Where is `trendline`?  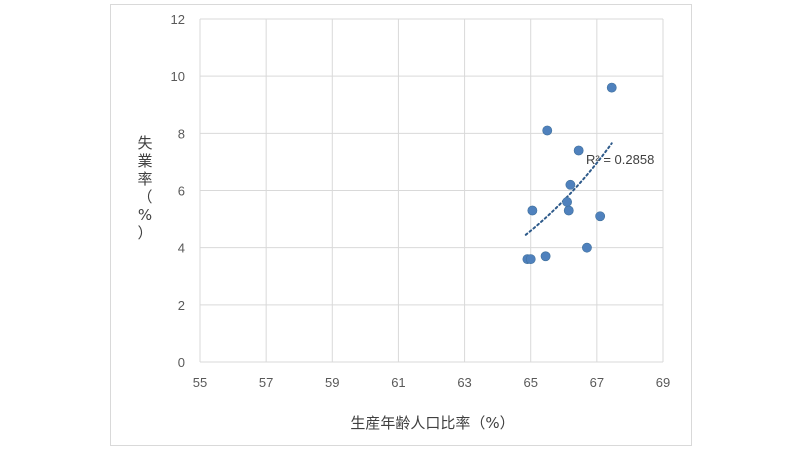 trendline is located at coordinates (568, 189).